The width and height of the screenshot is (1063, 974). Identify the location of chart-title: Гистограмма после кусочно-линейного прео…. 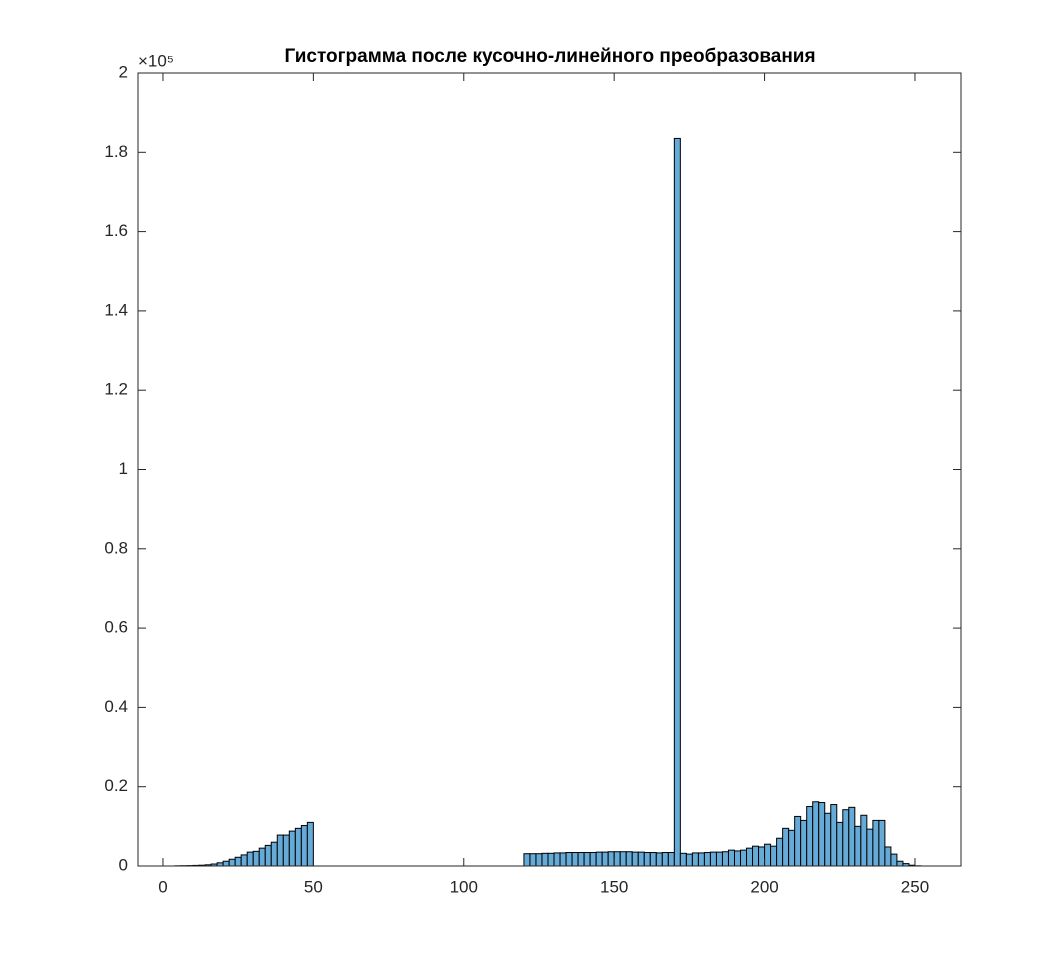
(549, 56).